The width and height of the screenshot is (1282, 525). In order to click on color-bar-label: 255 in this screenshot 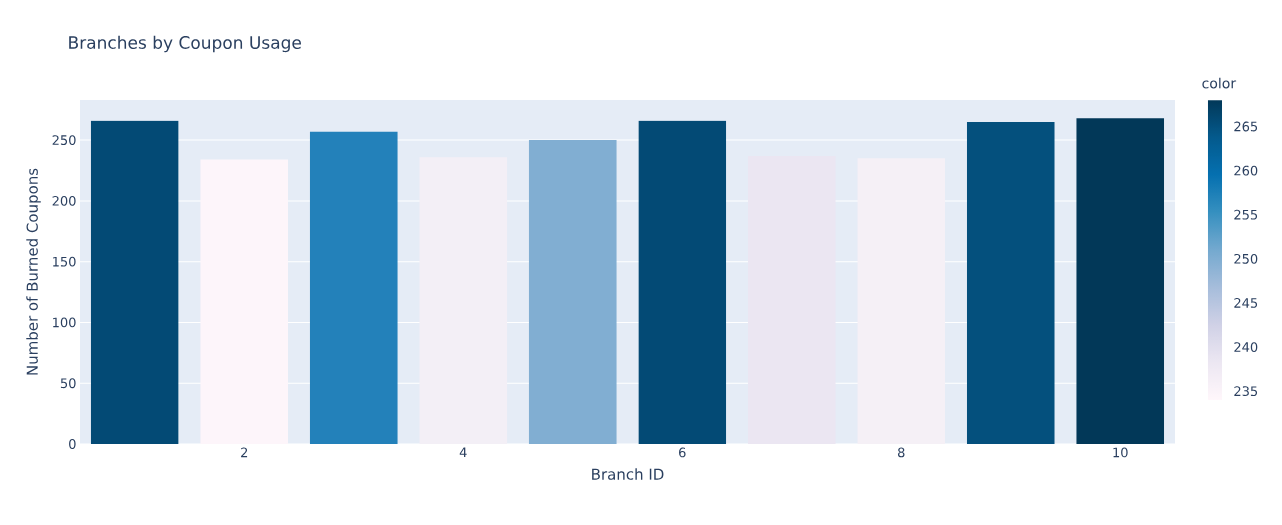, I will do `click(1246, 214)`.